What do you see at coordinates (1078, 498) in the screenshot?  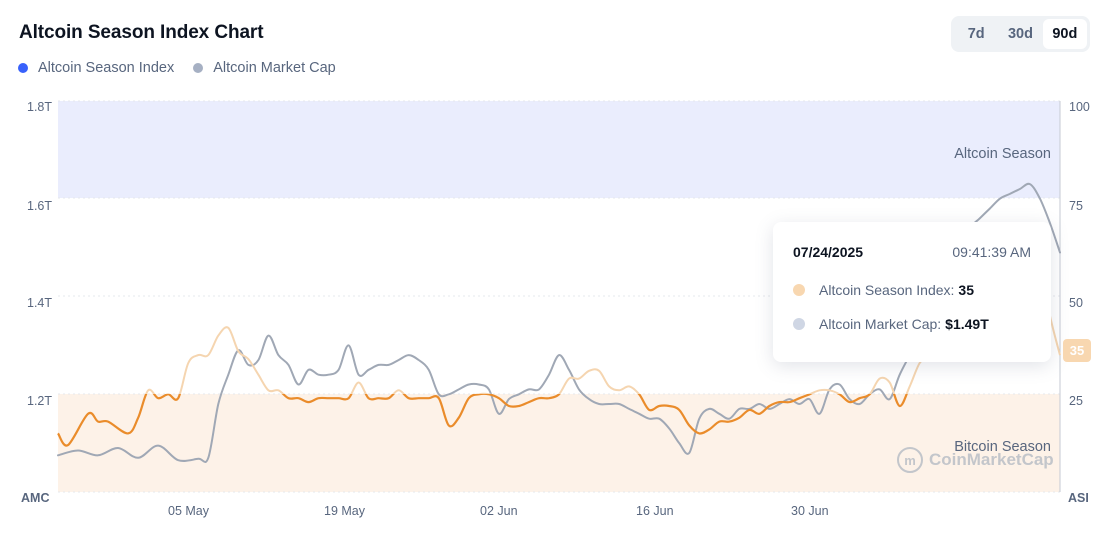 I see `right-axis-title: ASI` at bounding box center [1078, 498].